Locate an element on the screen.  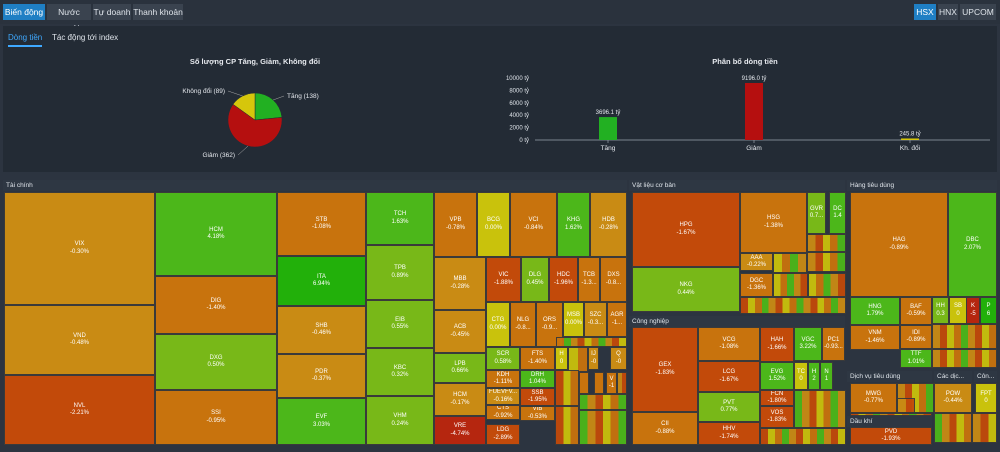
tab-tu-doanh: Tự doanh is located at coordinates (112, 12).